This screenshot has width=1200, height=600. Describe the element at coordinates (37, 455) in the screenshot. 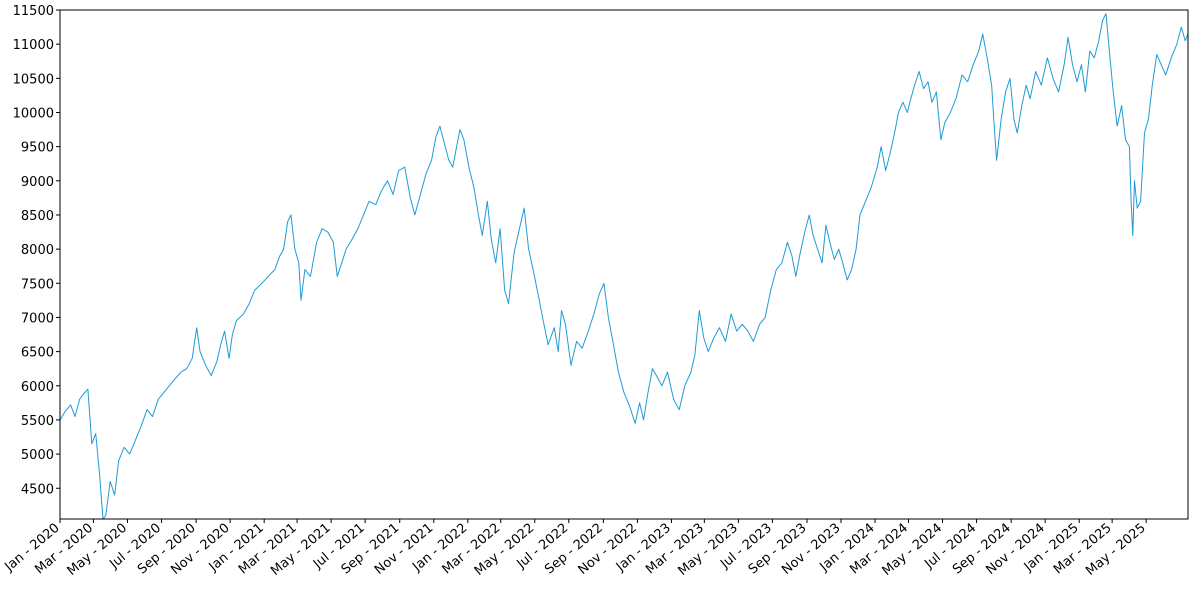

I see `y-tick-label: 5000` at that location.